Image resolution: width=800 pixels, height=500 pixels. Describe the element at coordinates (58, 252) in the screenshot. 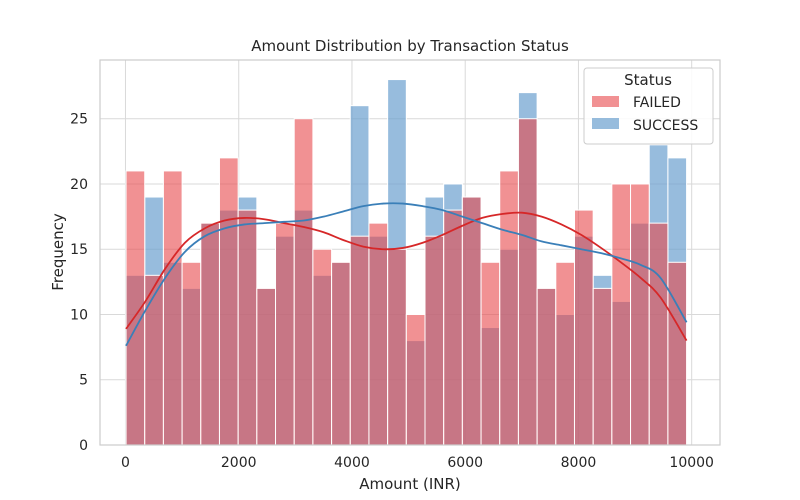

I see `y-axis-label: Frequency` at that location.